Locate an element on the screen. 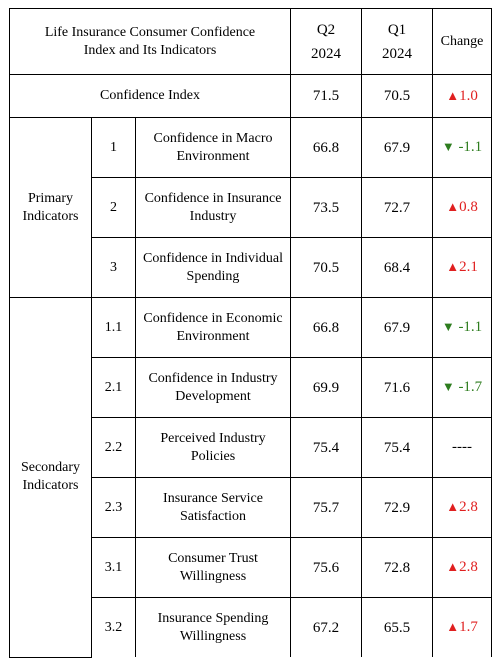 This screenshot has height=659, width=495. row-q2: 67.2 is located at coordinates (326, 627).